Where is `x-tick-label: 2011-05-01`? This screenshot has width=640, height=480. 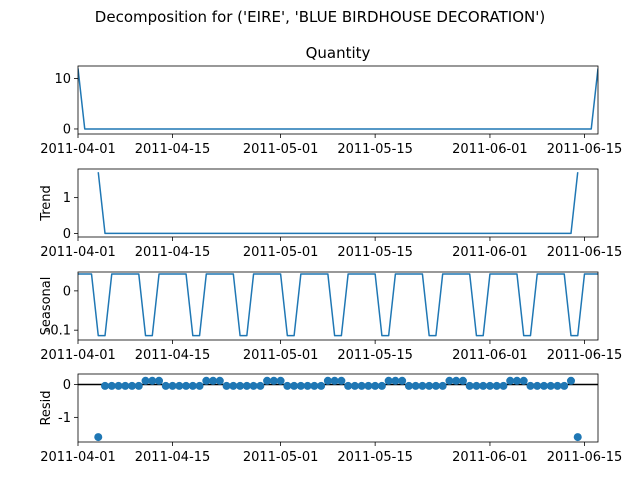
x-tick-label: 2011-05-01 is located at coordinates (281, 355).